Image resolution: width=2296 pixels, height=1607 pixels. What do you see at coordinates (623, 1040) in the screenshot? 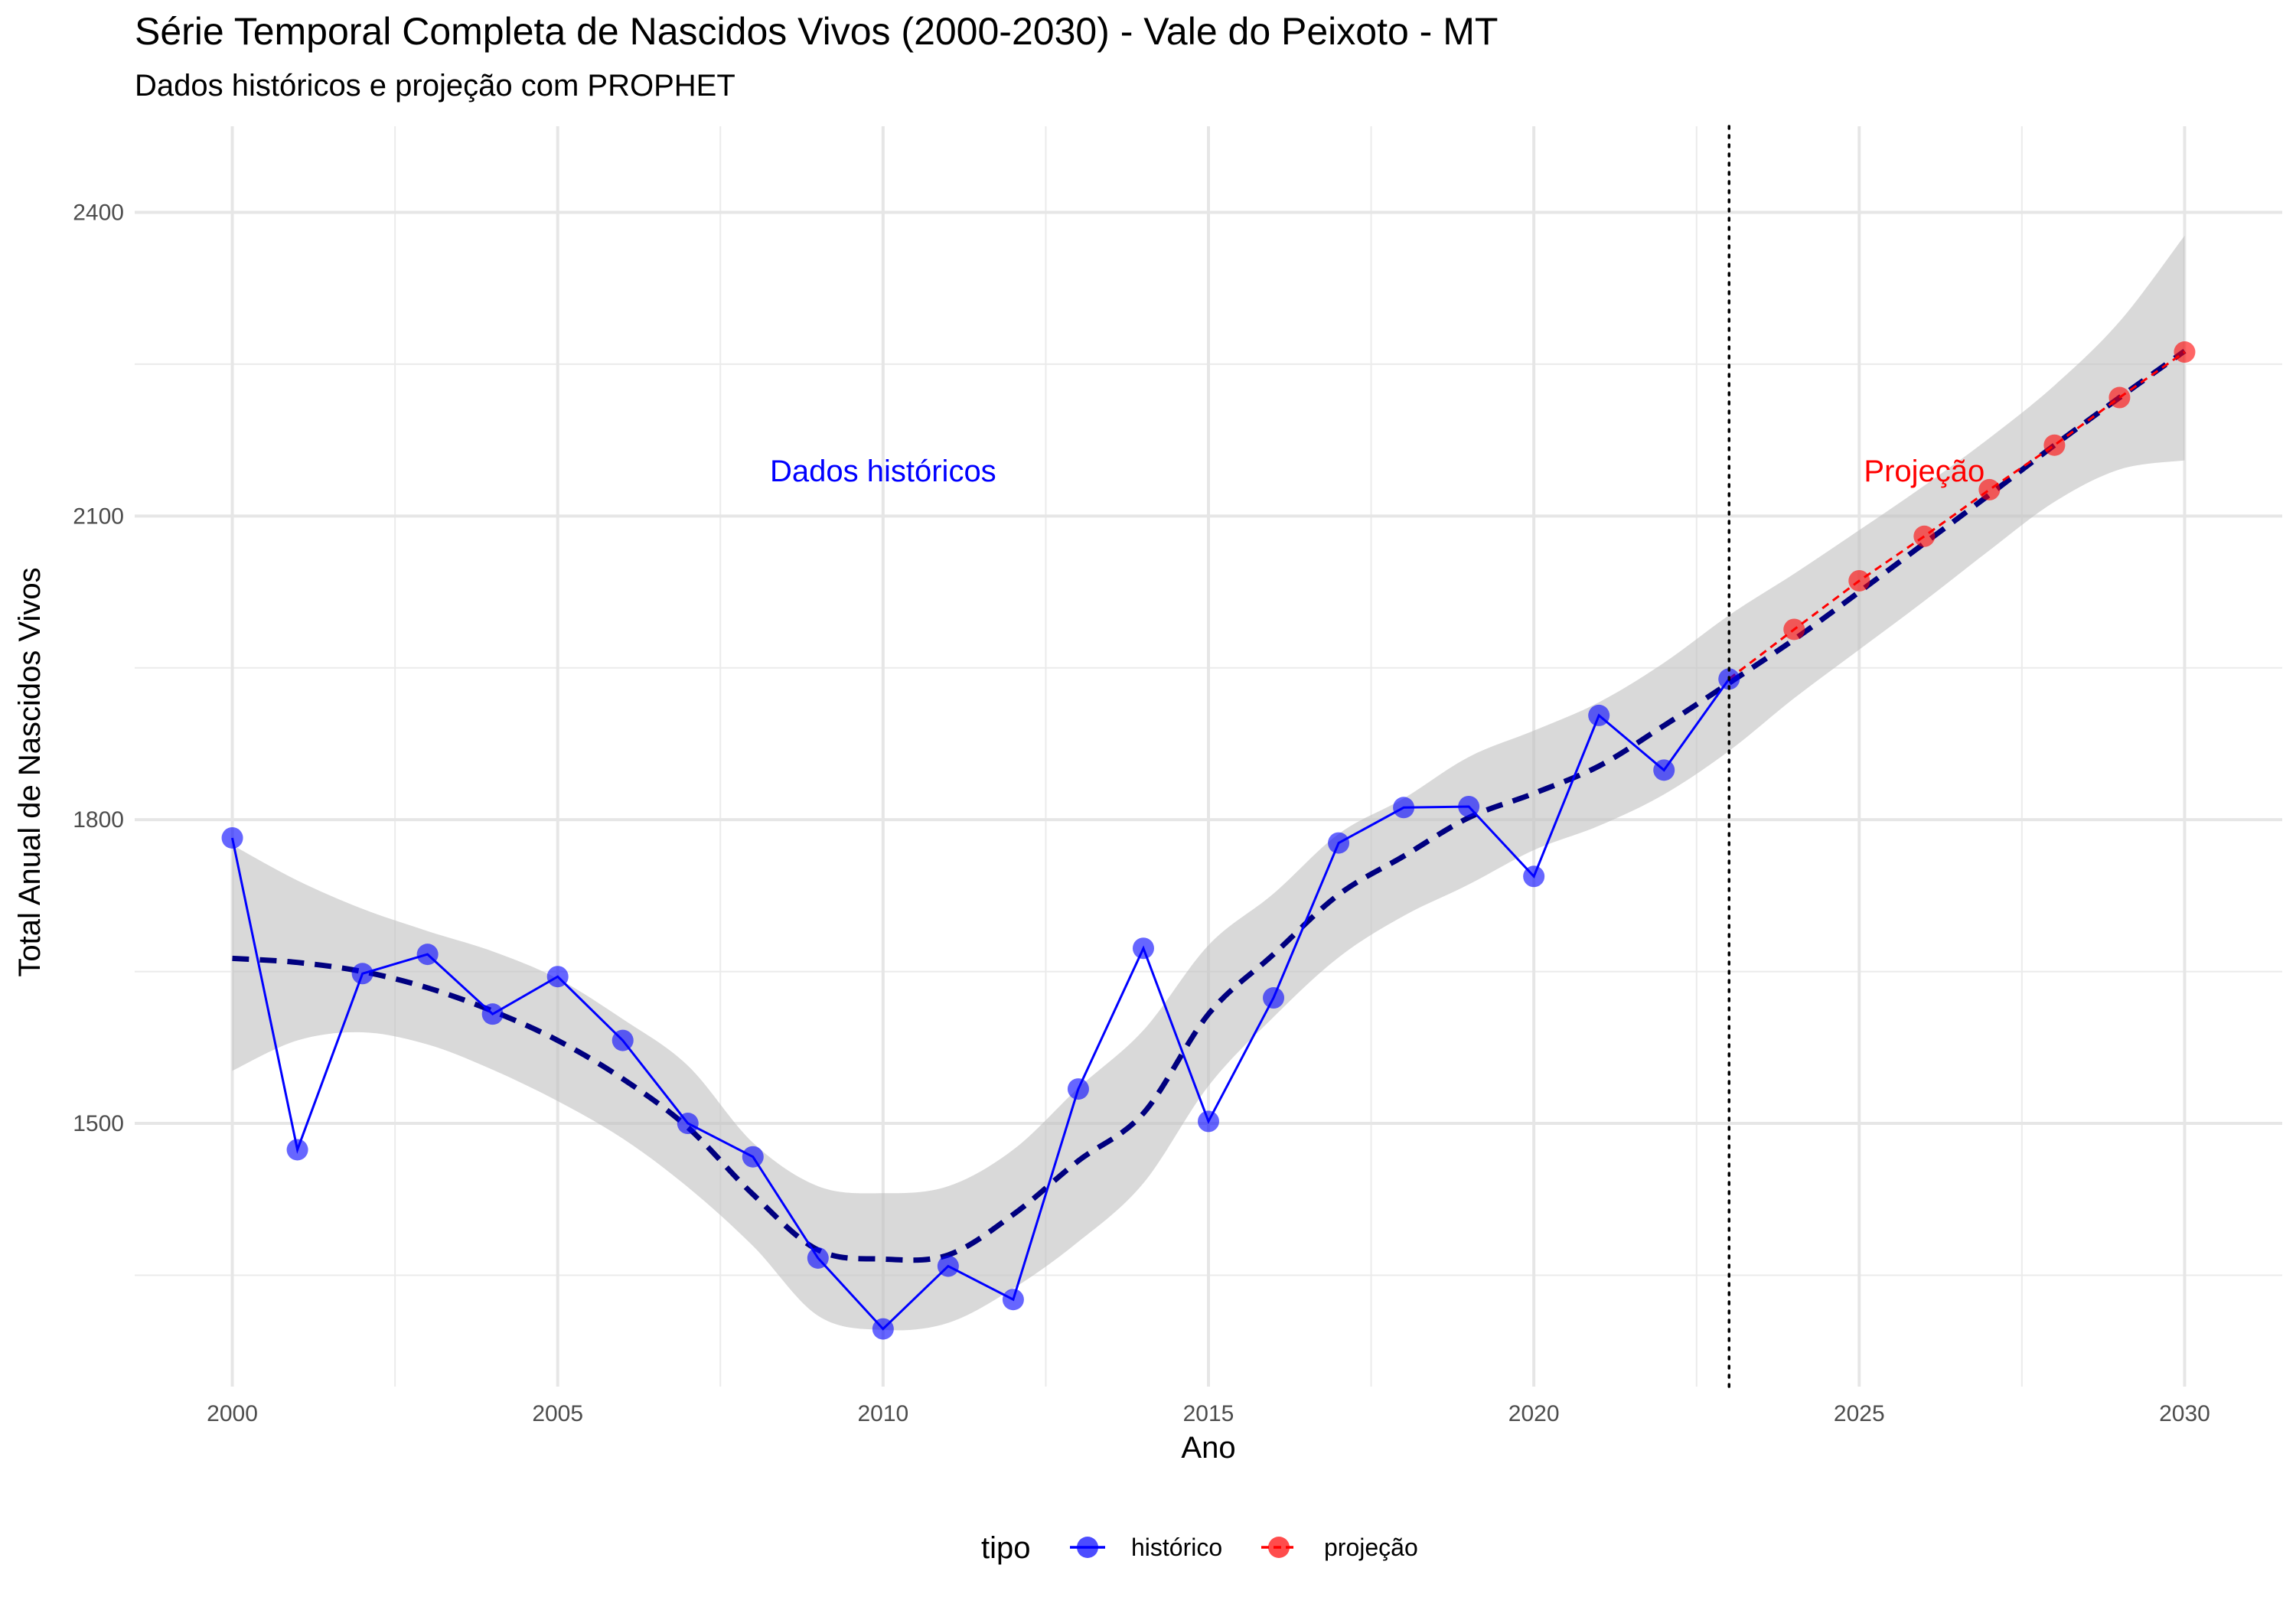
I see `data-point-histórico-2006` at bounding box center [623, 1040].